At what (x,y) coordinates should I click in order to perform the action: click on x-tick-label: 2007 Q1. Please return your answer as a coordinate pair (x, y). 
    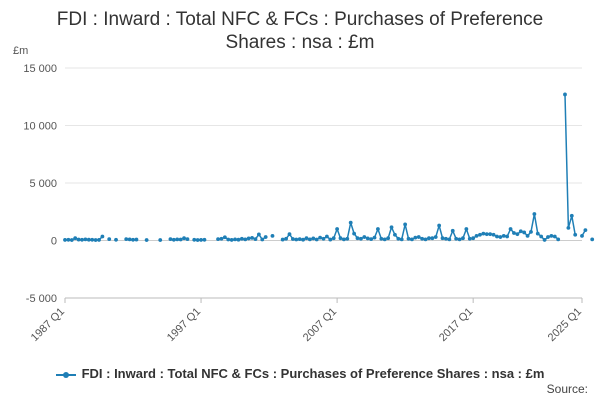
    Looking at the image, I should click on (320, 325).